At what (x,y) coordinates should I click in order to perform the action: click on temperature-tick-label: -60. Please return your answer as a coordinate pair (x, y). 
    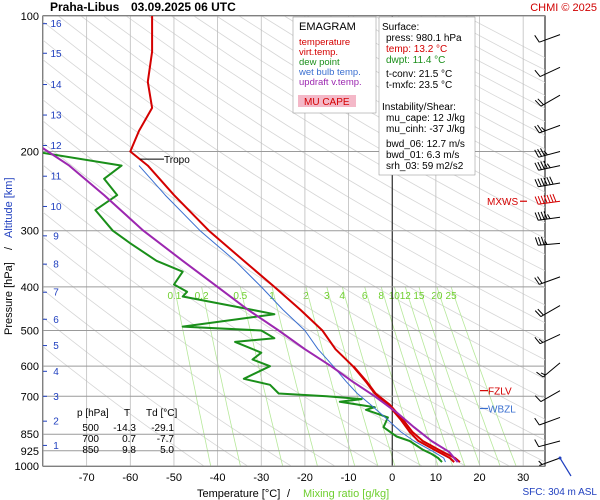
    Looking at the image, I should click on (130, 478).